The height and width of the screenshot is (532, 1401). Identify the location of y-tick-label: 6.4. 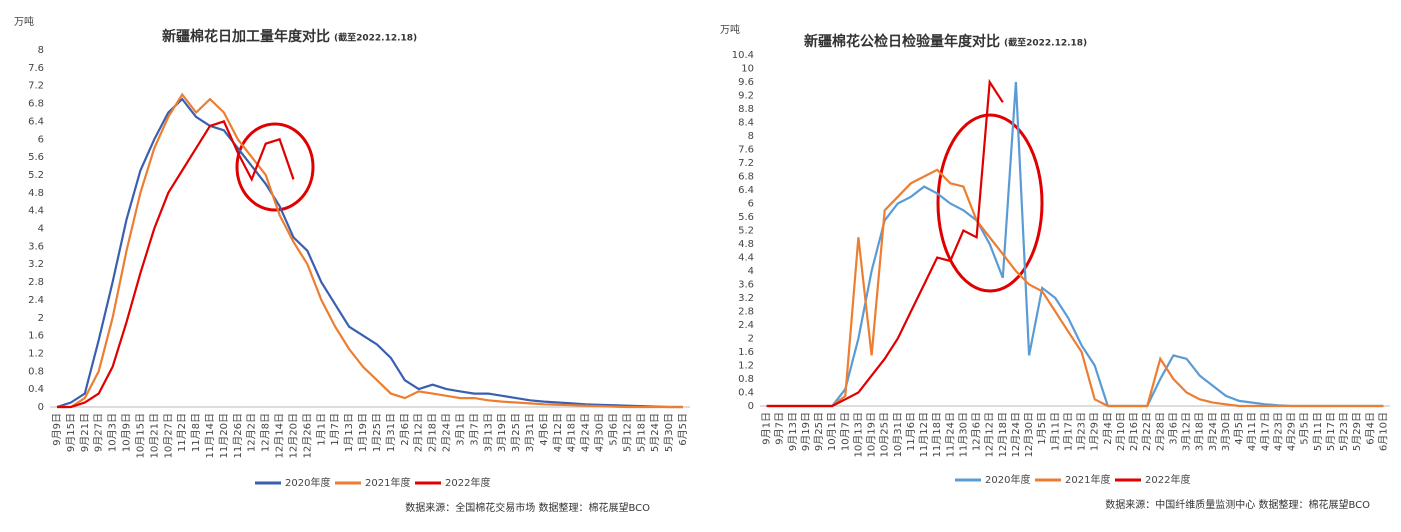
(746, 190).